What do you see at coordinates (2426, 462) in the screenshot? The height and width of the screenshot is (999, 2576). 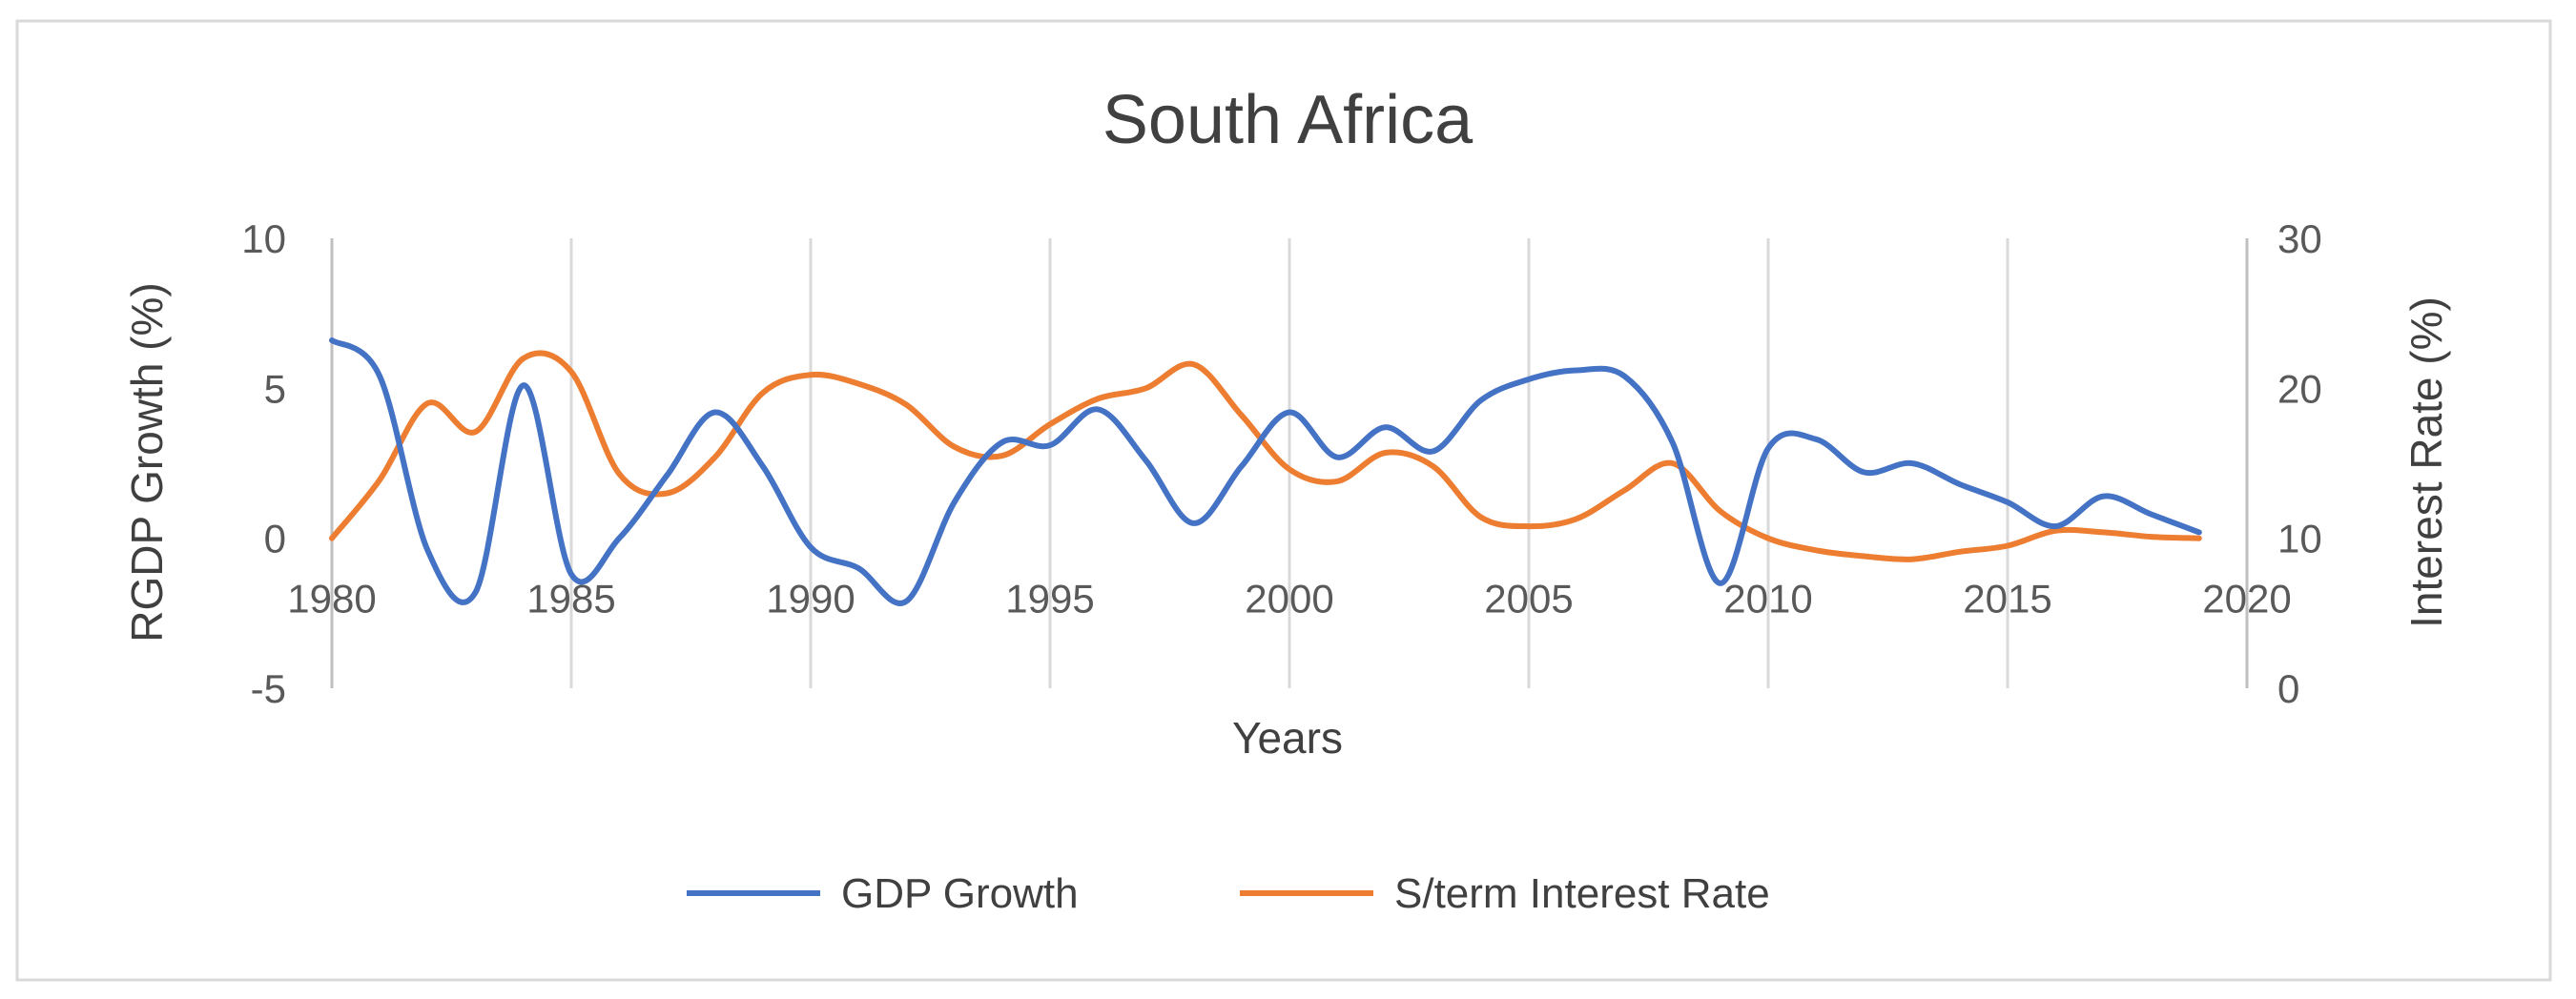 I see `y-axis-right-title: Interest Rate (%)` at bounding box center [2426, 462].